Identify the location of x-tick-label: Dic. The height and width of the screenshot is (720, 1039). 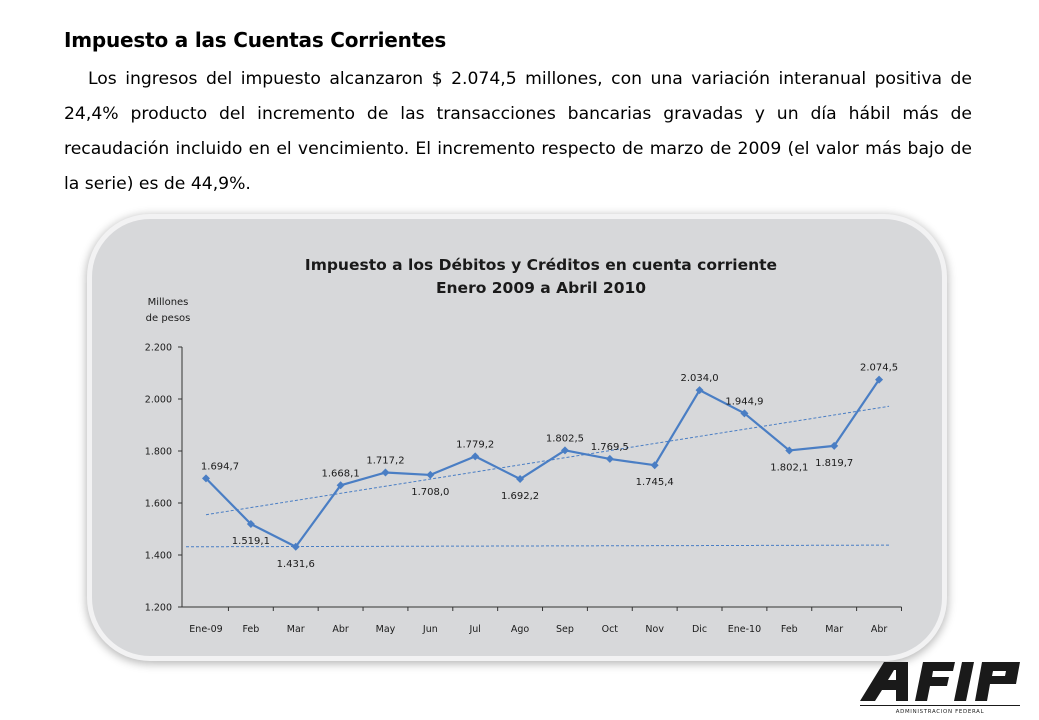
(699, 629).